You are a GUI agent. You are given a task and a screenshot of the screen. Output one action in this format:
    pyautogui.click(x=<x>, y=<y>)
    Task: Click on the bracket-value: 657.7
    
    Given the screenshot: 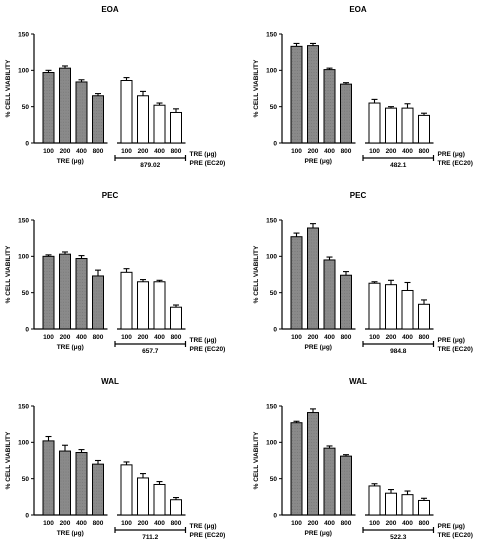 What is the action you would take?
    pyautogui.click(x=150, y=351)
    